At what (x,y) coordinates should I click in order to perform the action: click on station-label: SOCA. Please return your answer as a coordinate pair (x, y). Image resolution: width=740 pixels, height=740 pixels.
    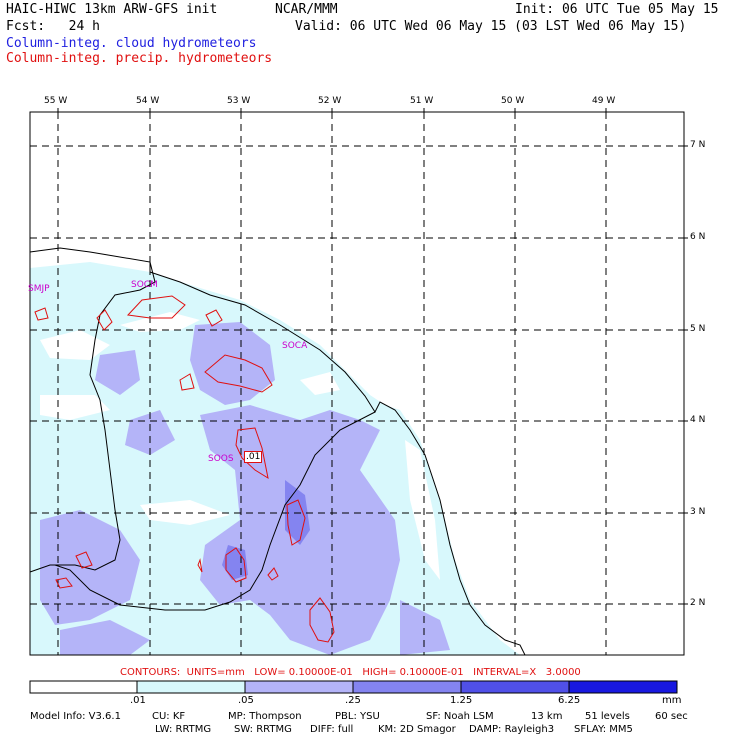
    Looking at the image, I should click on (295, 346).